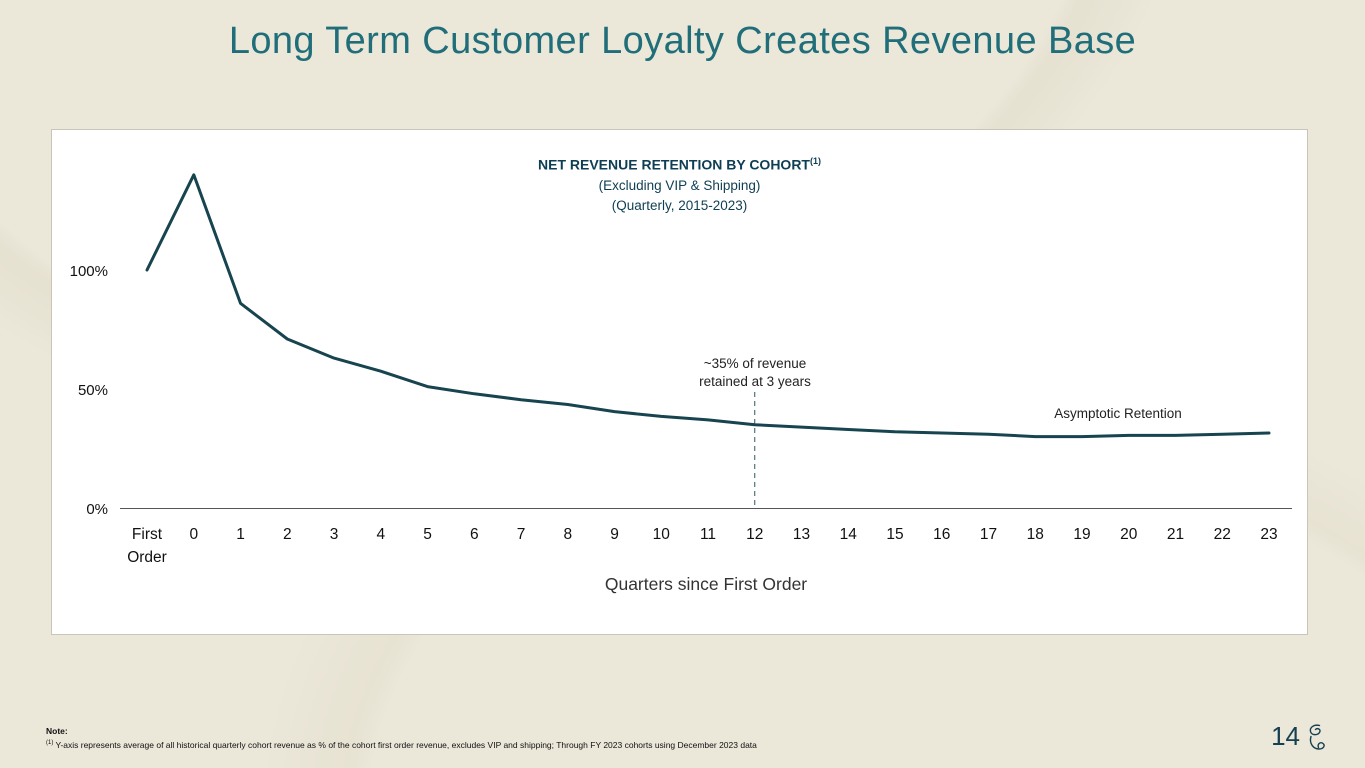 The width and height of the screenshot is (1365, 768). Describe the element at coordinates (521, 534) in the screenshot. I see `x-tick-label: 7` at that location.